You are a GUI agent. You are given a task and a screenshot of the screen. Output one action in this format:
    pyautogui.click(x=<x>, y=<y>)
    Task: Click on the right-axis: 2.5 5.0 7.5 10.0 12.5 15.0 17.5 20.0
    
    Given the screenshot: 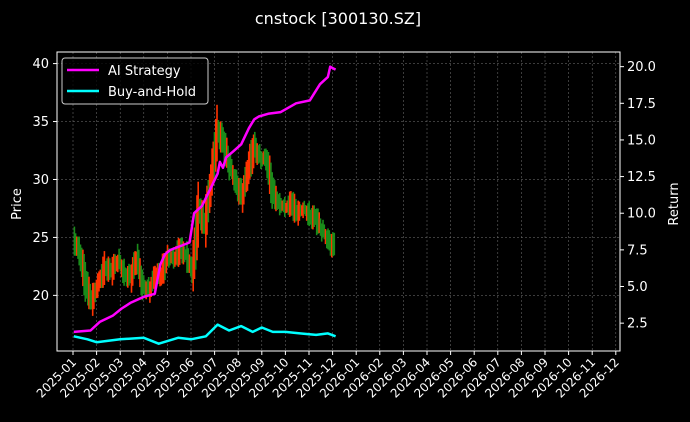 What is the action you would take?
    pyautogui.click(x=638, y=196)
    